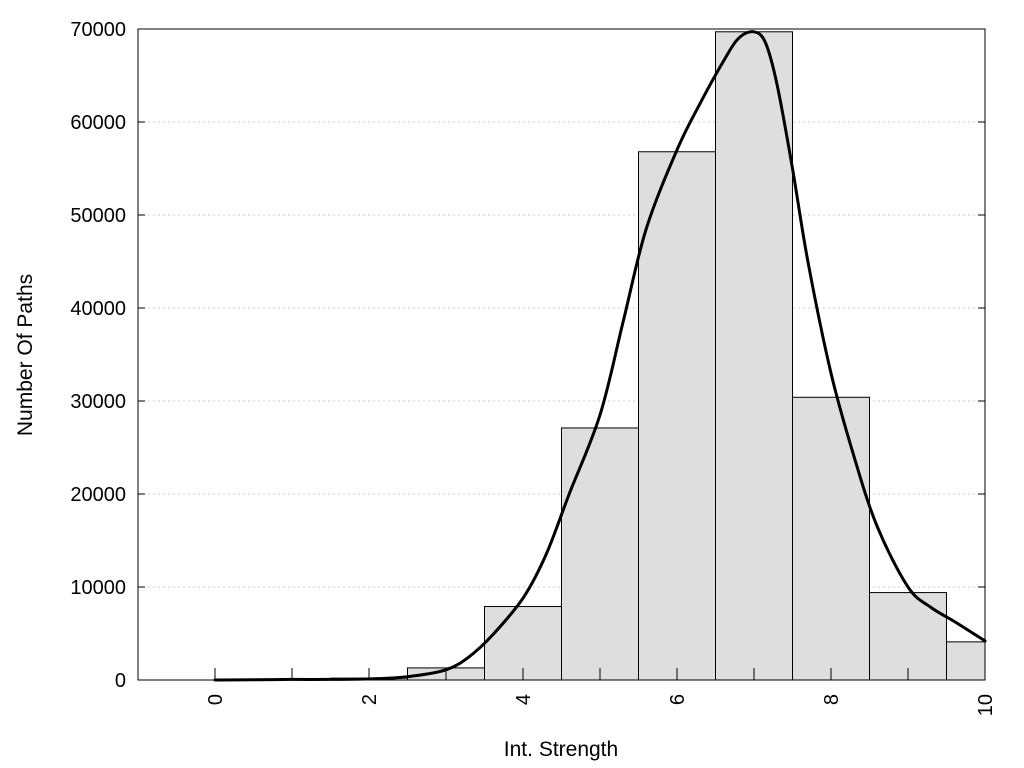 This screenshot has height=768, width=1024. What do you see at coordinates (832, 699) in the screenshot?
I see `x-tick-label-4: 8` at bounding box center [832, 699].